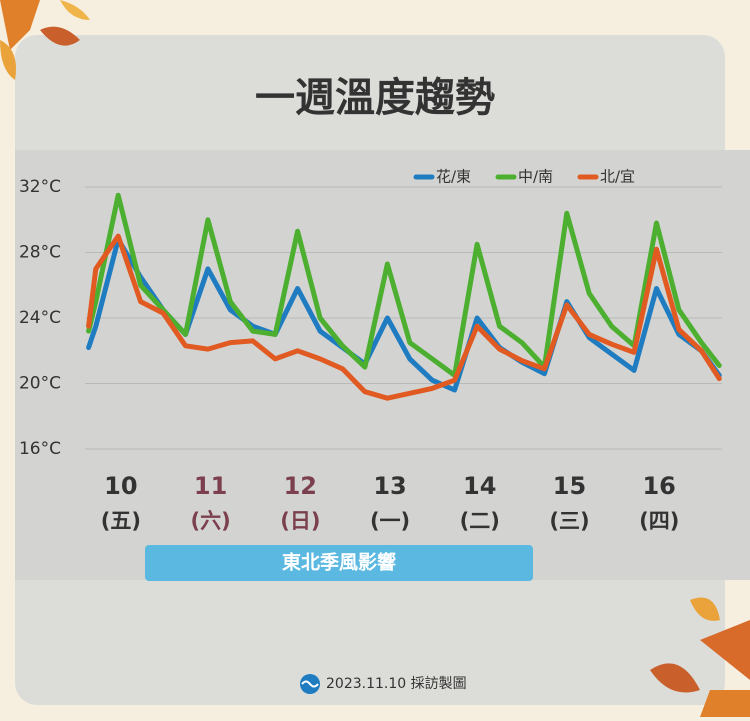 The height and width of the screenshot is (721, 750). Describe the element at coordinates (40, 384) in the screenshot. I see `y-tick-label: 20°C` at that location.